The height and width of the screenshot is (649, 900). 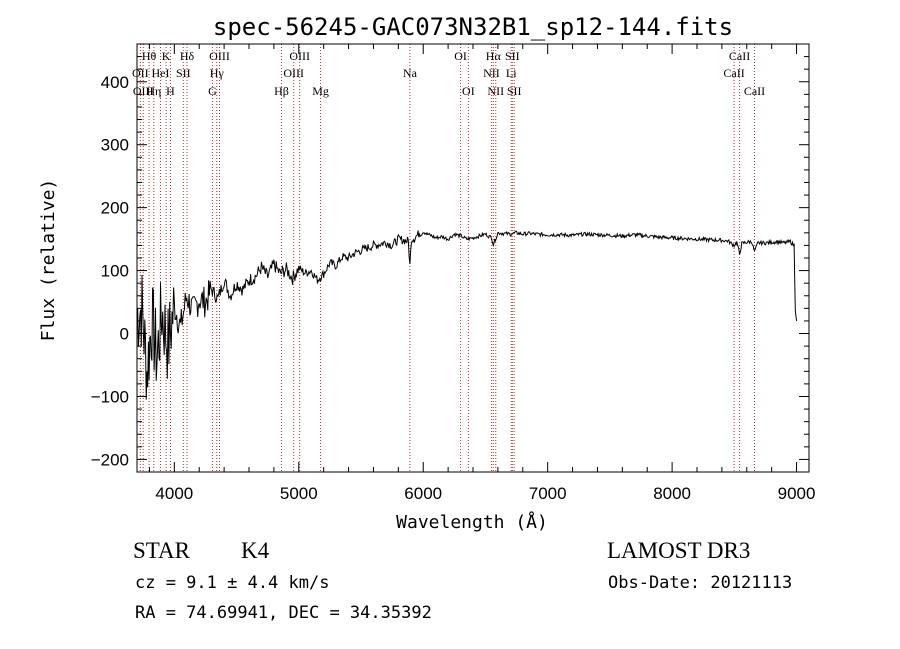 I want to click on line-label-20: Hα, so click(x=494, y=56).